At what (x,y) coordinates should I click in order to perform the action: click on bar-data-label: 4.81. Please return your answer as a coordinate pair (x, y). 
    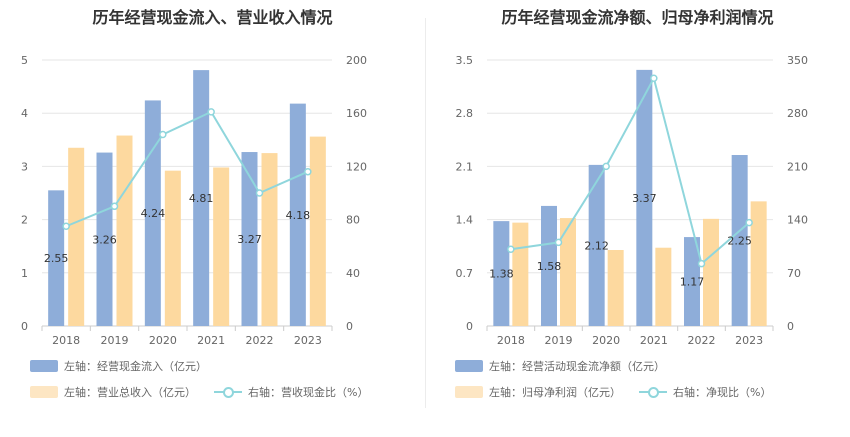
    Looking at the image, I should click on (201, 198).